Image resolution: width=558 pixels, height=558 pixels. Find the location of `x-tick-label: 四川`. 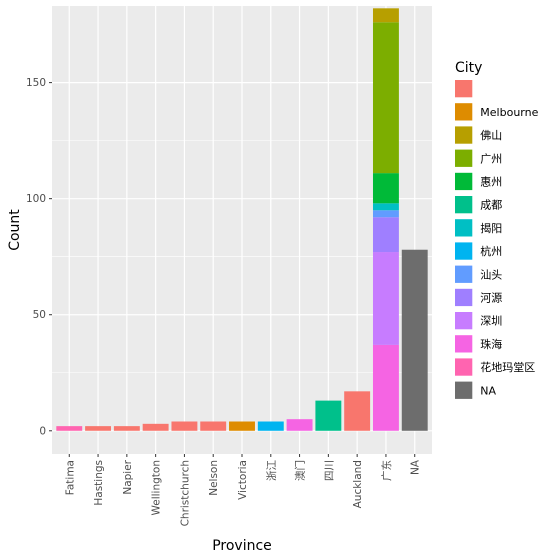

x-tick-label: 四川 is located at coordinates (329, 470).